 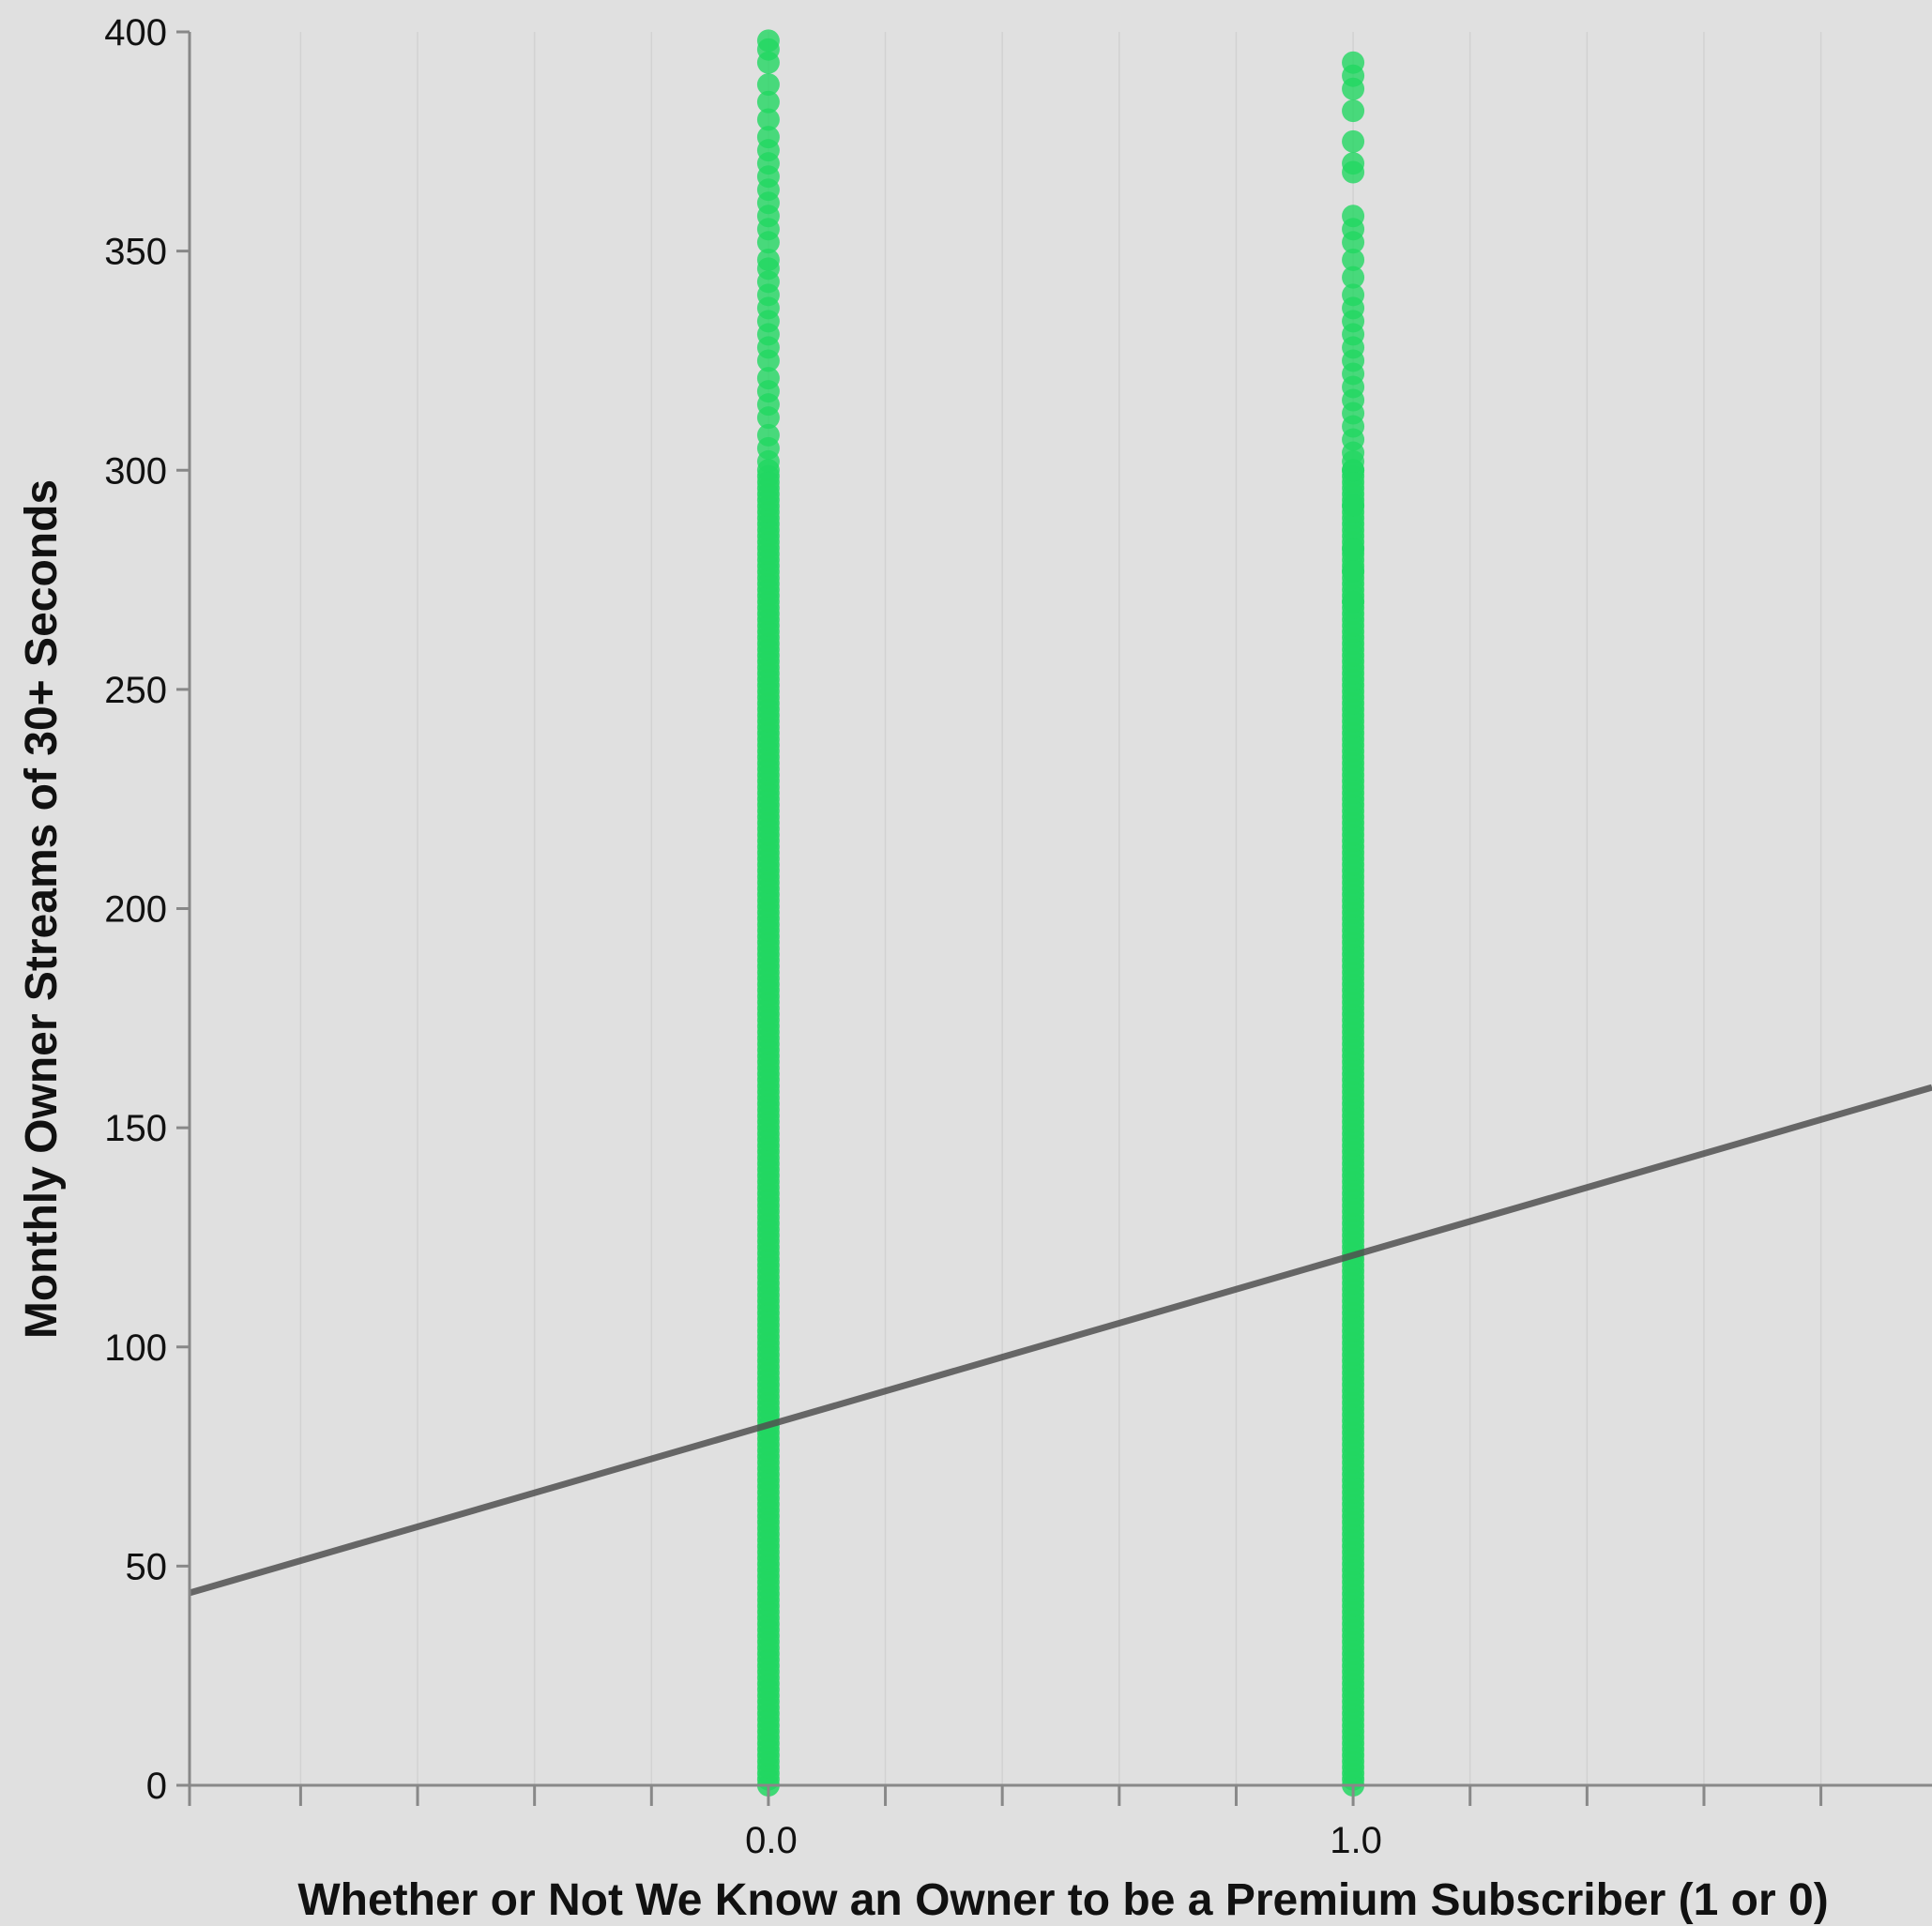 What do you see at coordinates (42, 909) in the screenshot?
I see `y-axis-title: Monthly Owner Streams of 30+ Seconds` at bounding box center [42, 909].